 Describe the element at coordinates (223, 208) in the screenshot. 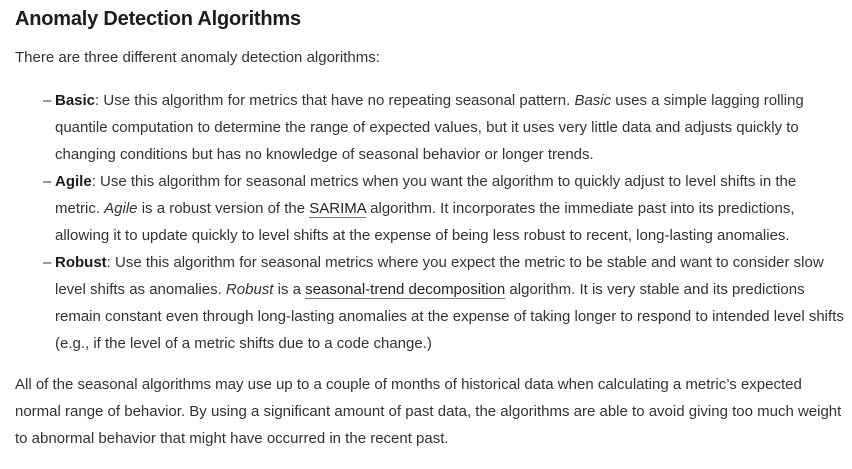

I see `algorithm-text: is a robust version of the` at that location.